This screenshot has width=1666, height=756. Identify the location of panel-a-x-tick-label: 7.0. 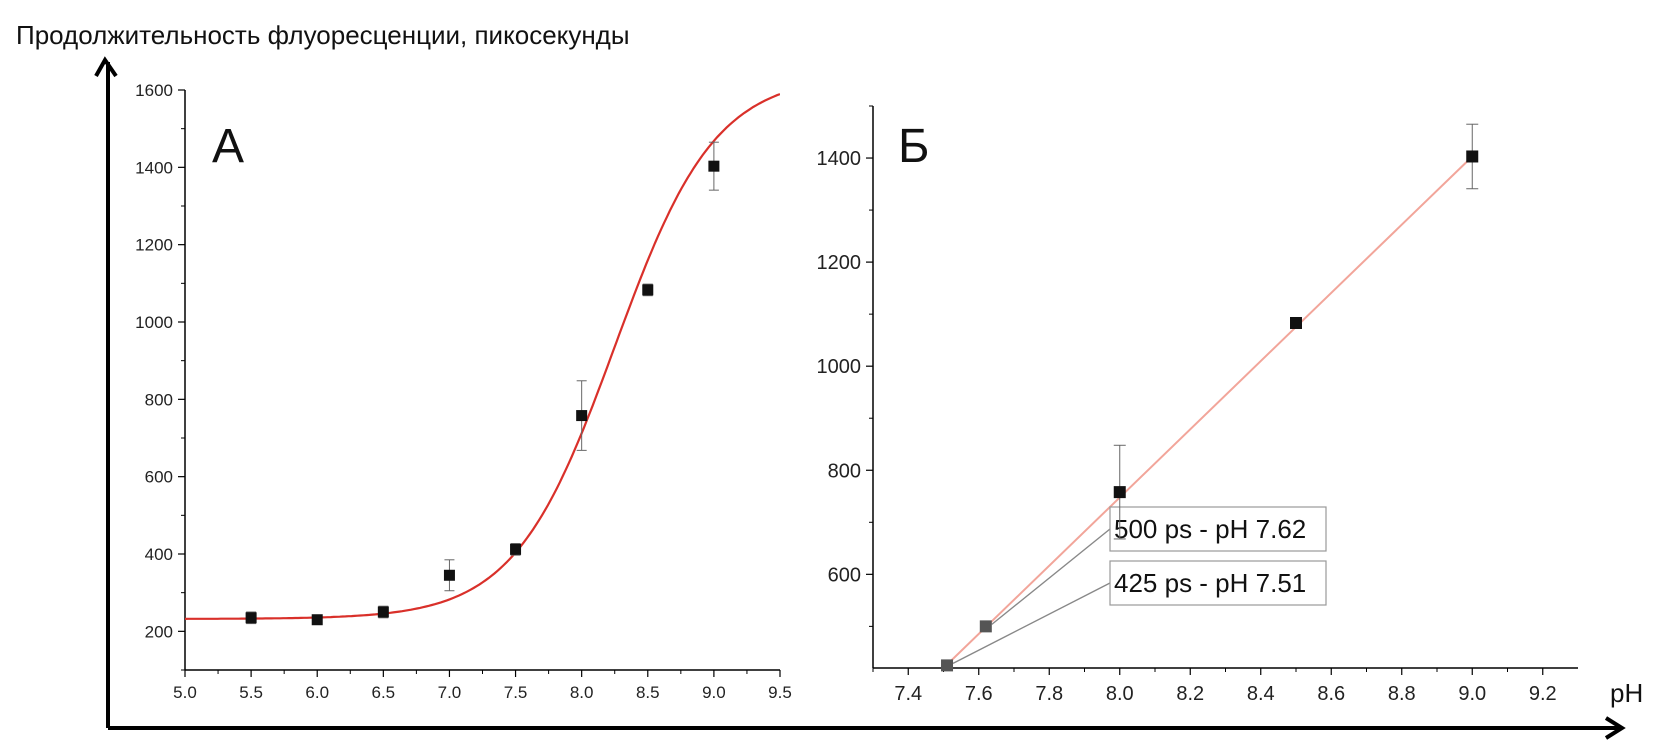
(450, 692).